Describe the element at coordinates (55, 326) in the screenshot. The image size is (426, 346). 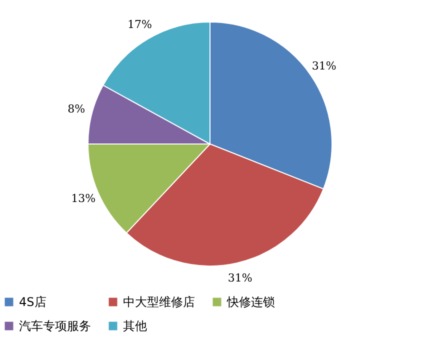
I see `legend-label: 汽车专项服务` at that location.